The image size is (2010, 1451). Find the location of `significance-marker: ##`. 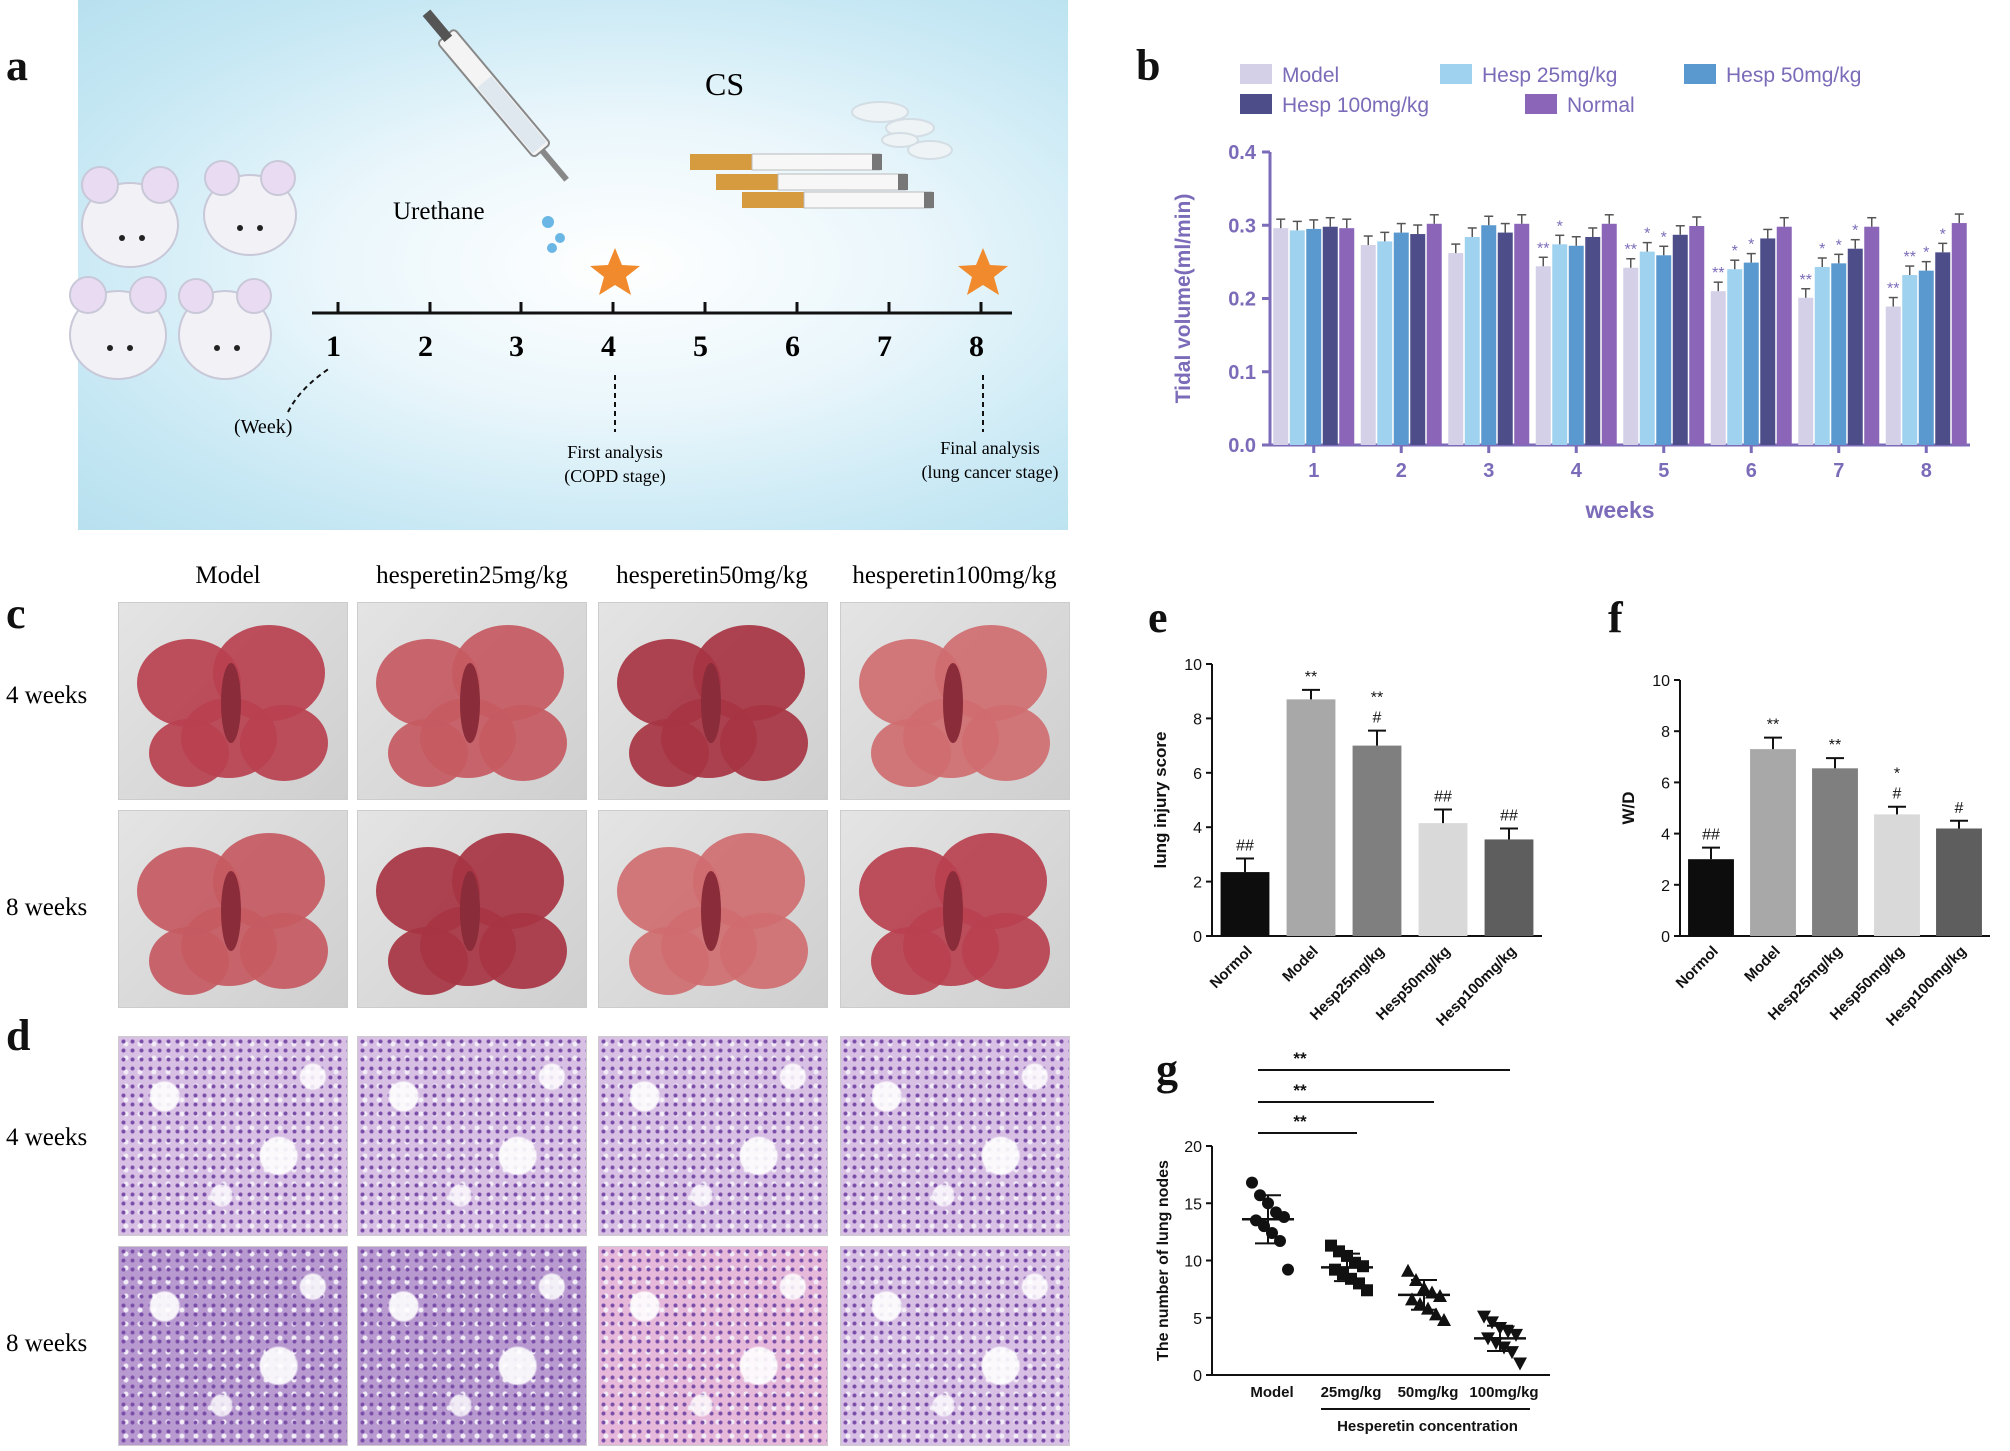

significance-marker: ## is located at coordinates (1245, 845).